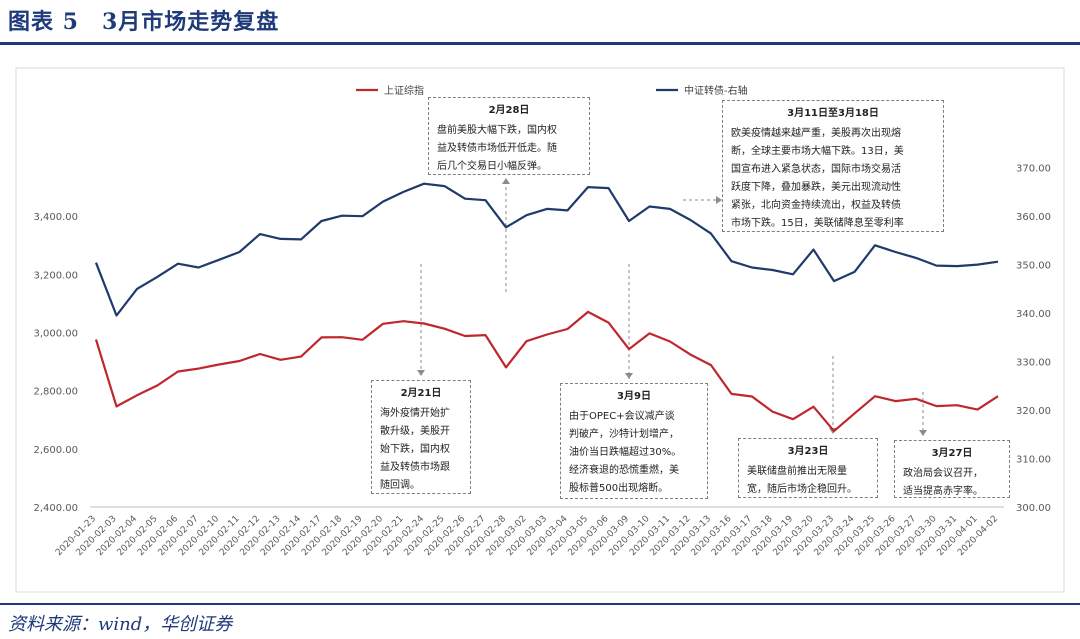 The image size is (1080, 639). What do you see at coordinates (55, 275) in the screenshot?
I see `y-left-tick-label: 3,200.00` at bounding box center [55, 275].